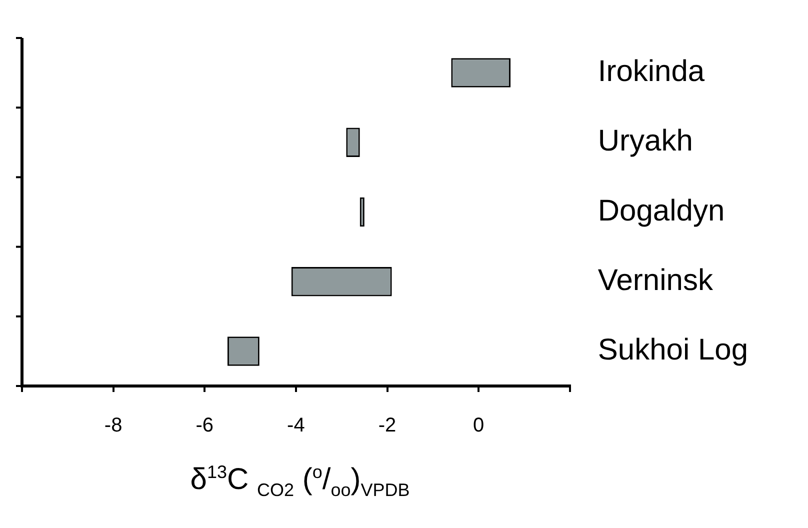 Image resolution: width=808 pixels, height=528 pixels. What do you see at coordinates (113, 425) in the screenshot?
I see `x-tick-label: -8` at bounding box center [113, 425].